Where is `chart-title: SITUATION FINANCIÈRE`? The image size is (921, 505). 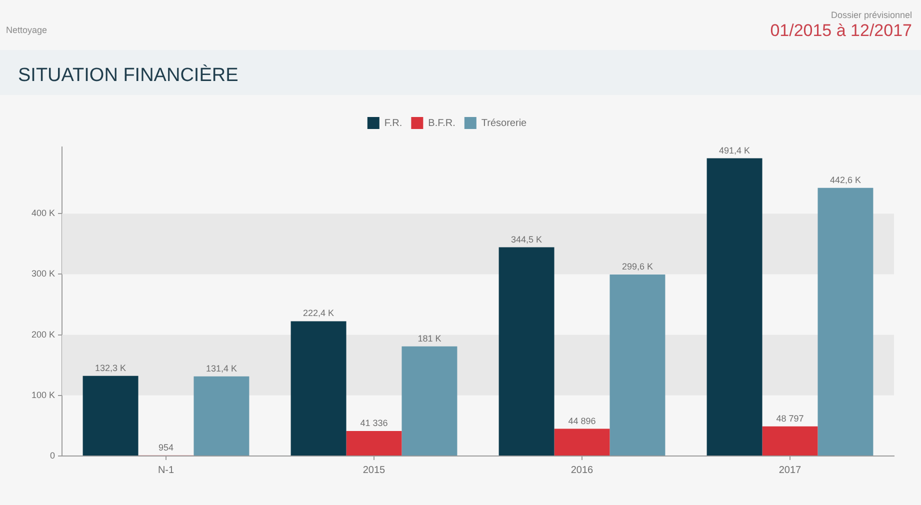
chart-title: SITUATION FINANCIÈRE is located at coordinates (128, 76).